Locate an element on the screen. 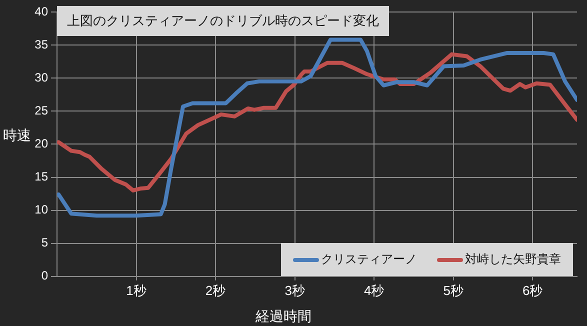  y-tick-label: 5 is located at coordinates (44, 243).